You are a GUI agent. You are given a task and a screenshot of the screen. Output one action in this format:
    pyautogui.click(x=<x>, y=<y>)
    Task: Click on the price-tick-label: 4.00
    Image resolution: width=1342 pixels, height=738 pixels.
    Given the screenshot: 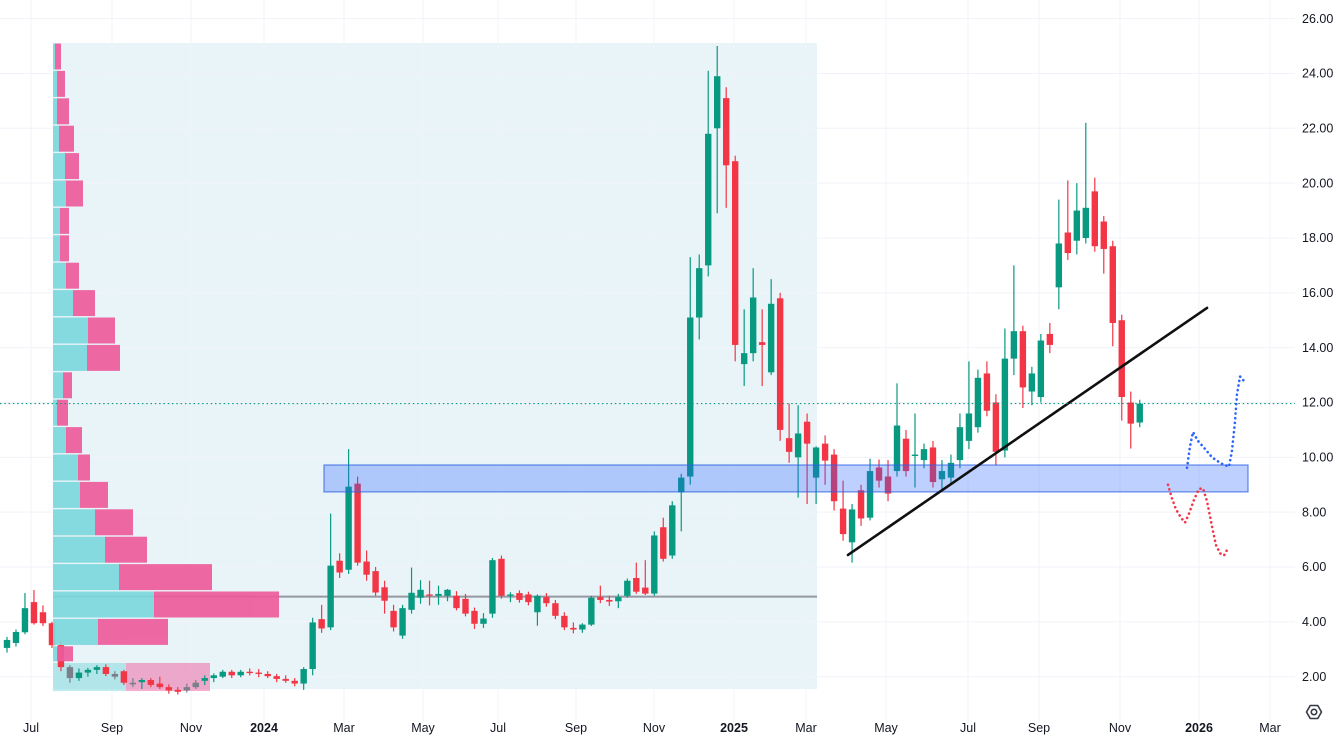 What is the action you would take?
    pyautogui.click(x=1314, y=622)
    